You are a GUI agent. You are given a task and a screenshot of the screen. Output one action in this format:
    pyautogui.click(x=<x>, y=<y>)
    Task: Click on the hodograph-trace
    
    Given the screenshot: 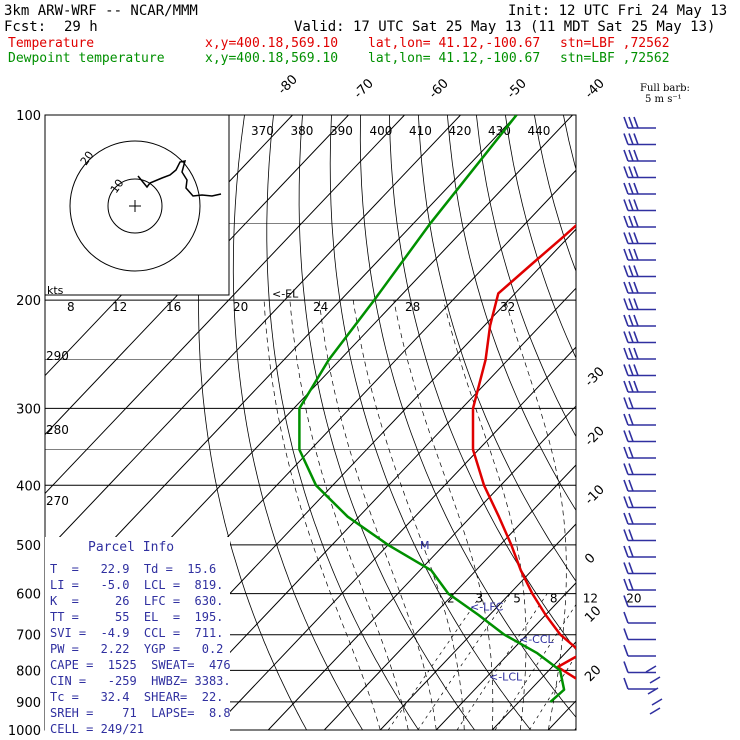 What is the action you would take?
    pyautogui.click(x=179, y=178)
    